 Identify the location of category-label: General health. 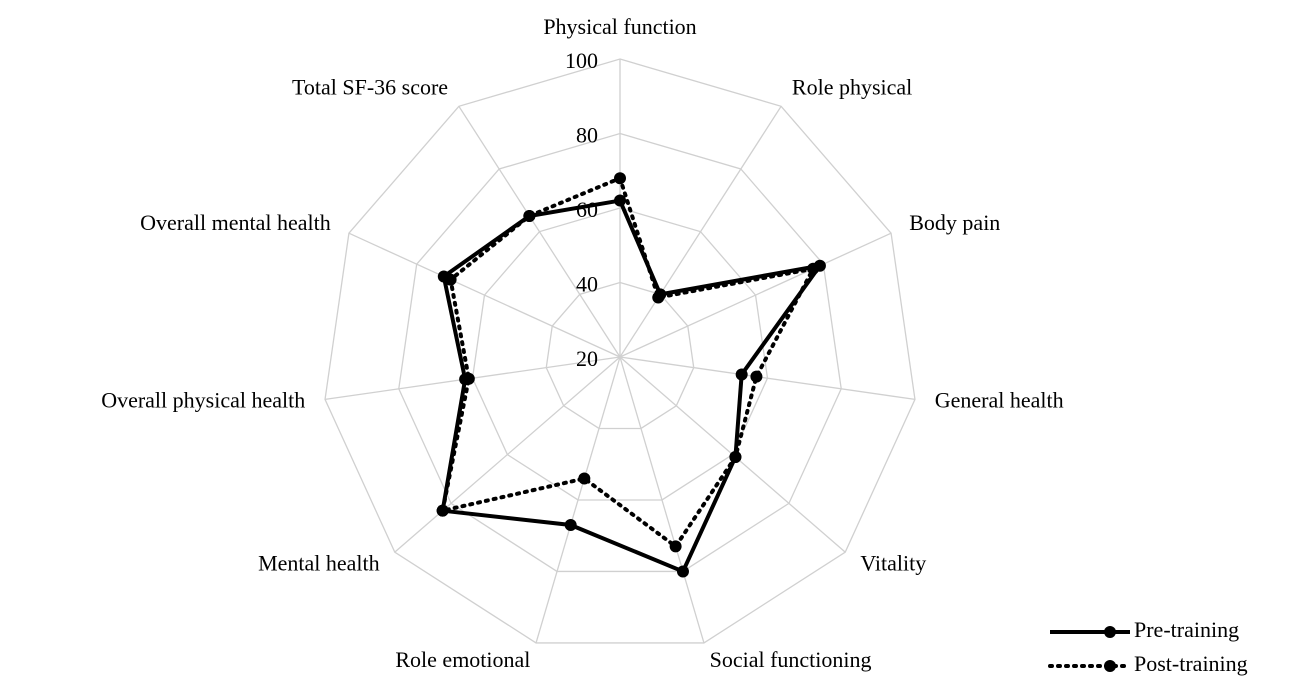
(999, 399).